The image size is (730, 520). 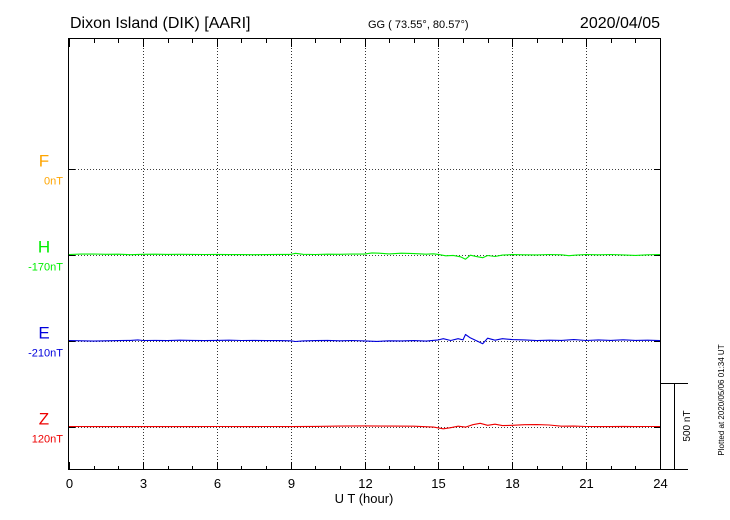 I want to click on series-baseline-e: -210nT, so click(x=45, y=354).